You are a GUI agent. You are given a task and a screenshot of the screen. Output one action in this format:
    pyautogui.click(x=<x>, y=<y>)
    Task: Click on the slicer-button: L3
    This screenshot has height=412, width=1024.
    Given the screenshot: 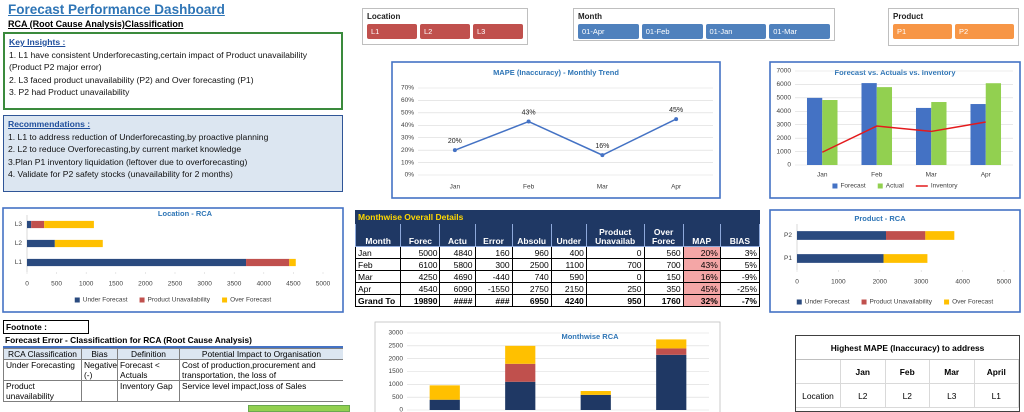 What is the action you would take?
    pyautogui.click(x=498, y=31)
    